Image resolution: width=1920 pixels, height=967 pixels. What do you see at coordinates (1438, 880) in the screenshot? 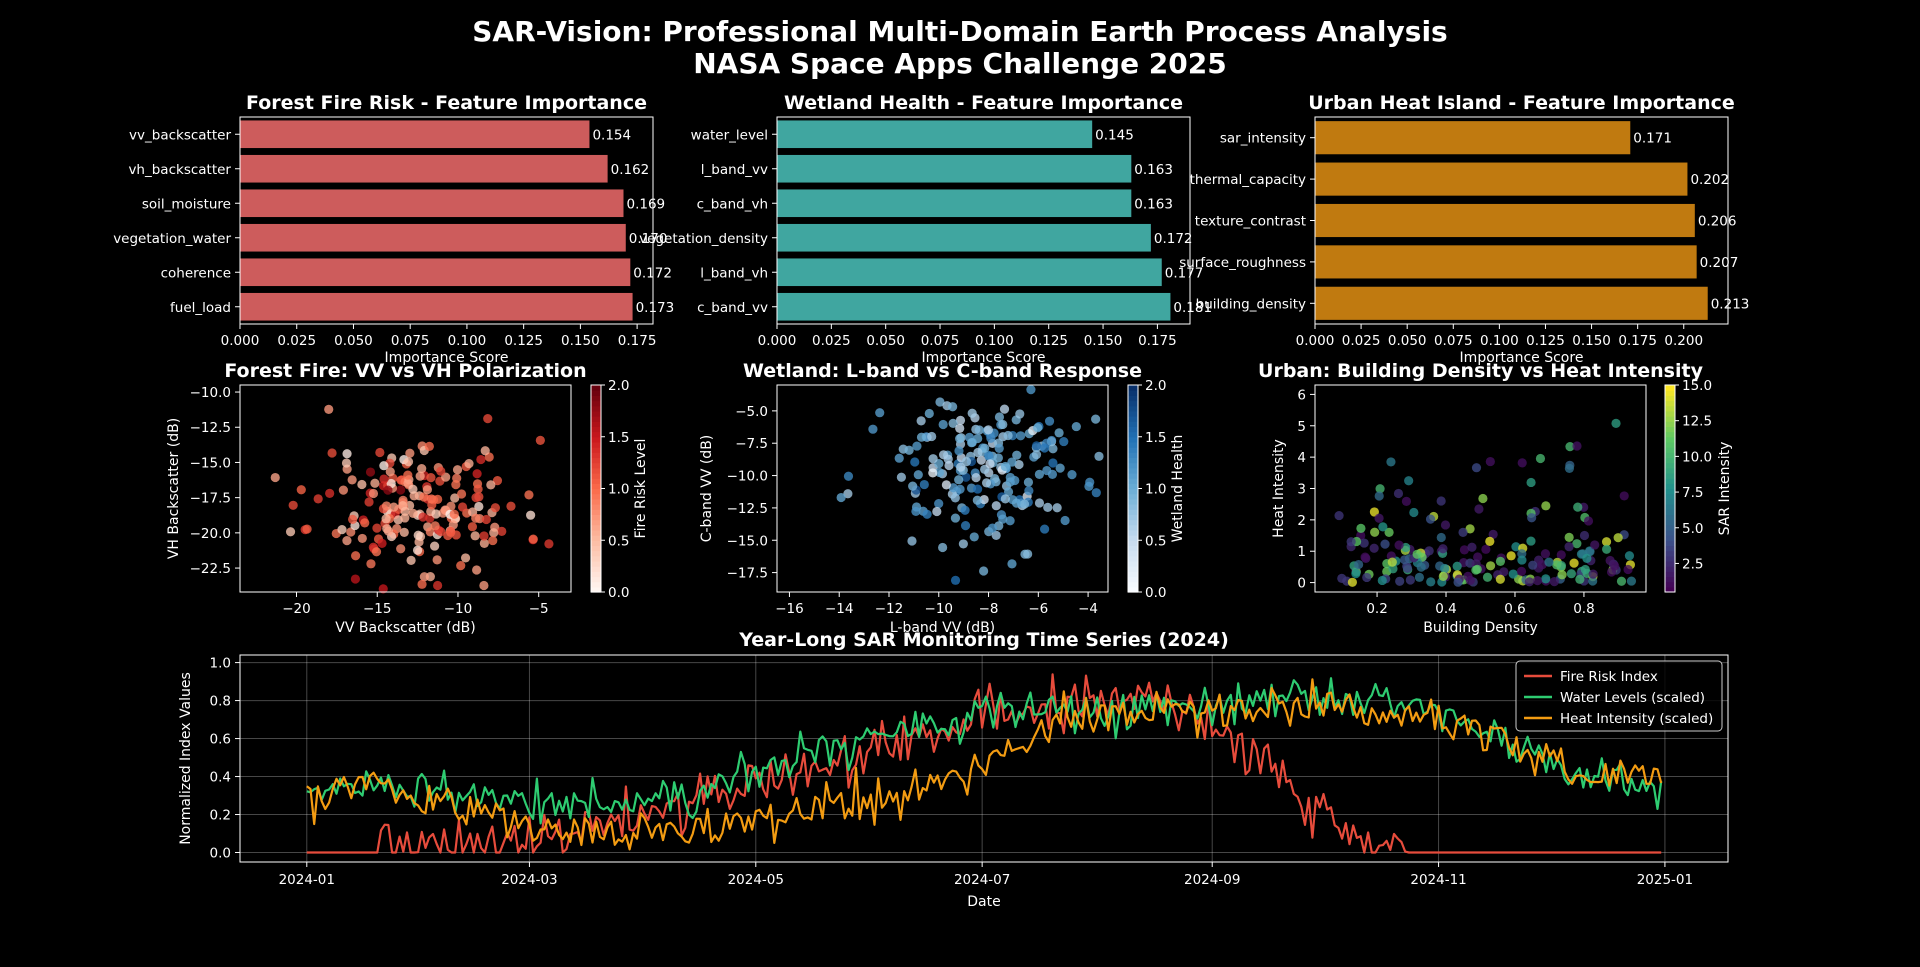
I see `x-tick-label: 2024-11` at bounding box center [1438, 880].